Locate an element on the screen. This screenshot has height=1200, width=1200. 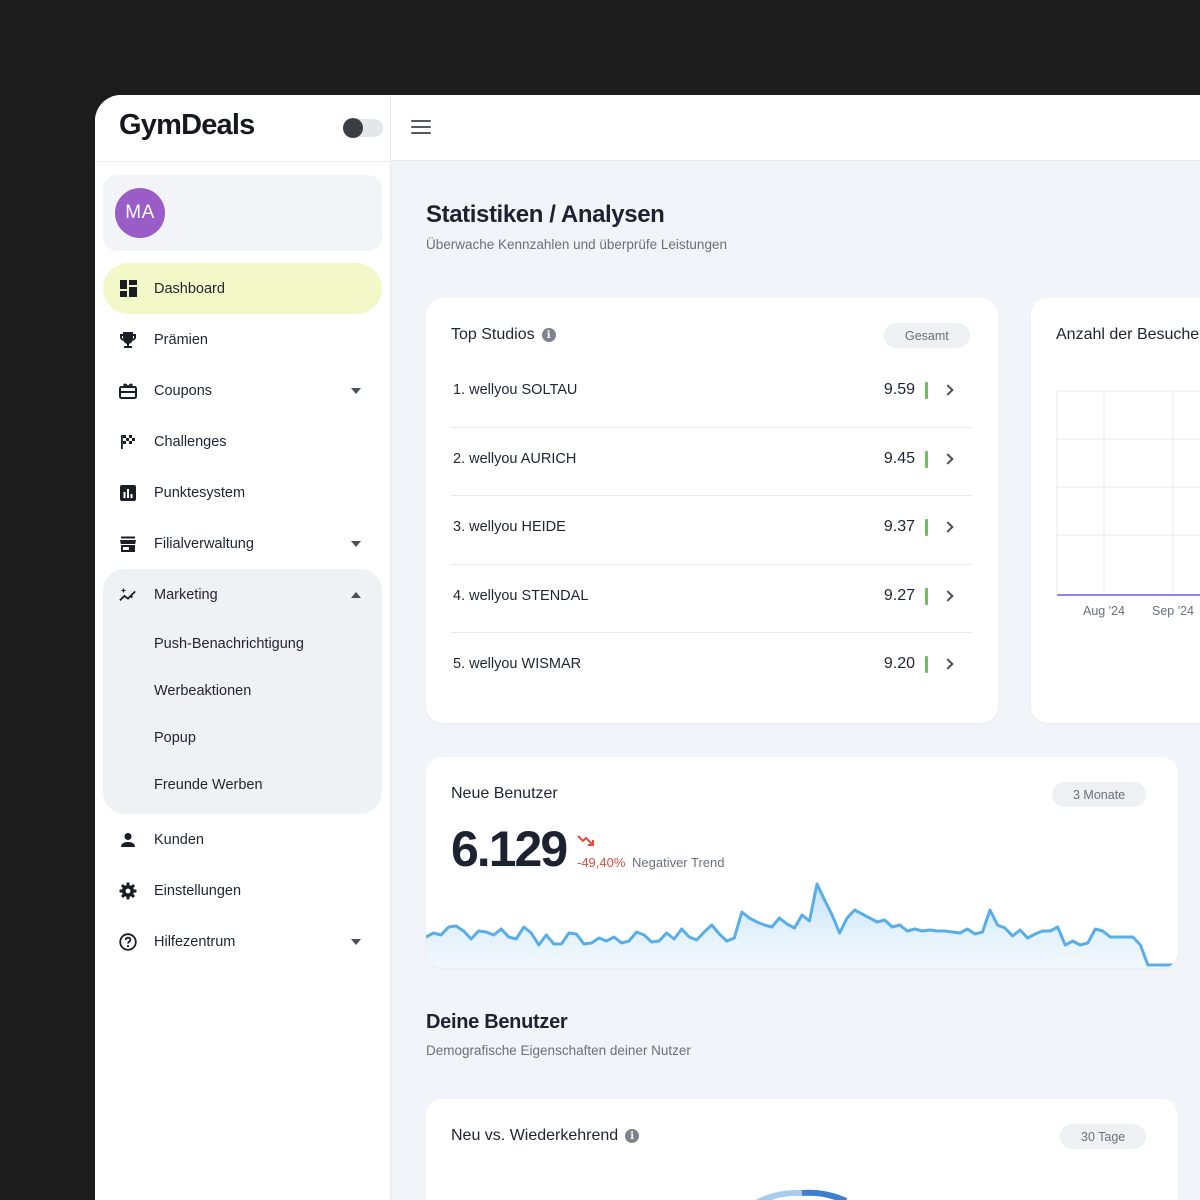
section-title: Deine Benutzer is located at coordinates (497, 1022).